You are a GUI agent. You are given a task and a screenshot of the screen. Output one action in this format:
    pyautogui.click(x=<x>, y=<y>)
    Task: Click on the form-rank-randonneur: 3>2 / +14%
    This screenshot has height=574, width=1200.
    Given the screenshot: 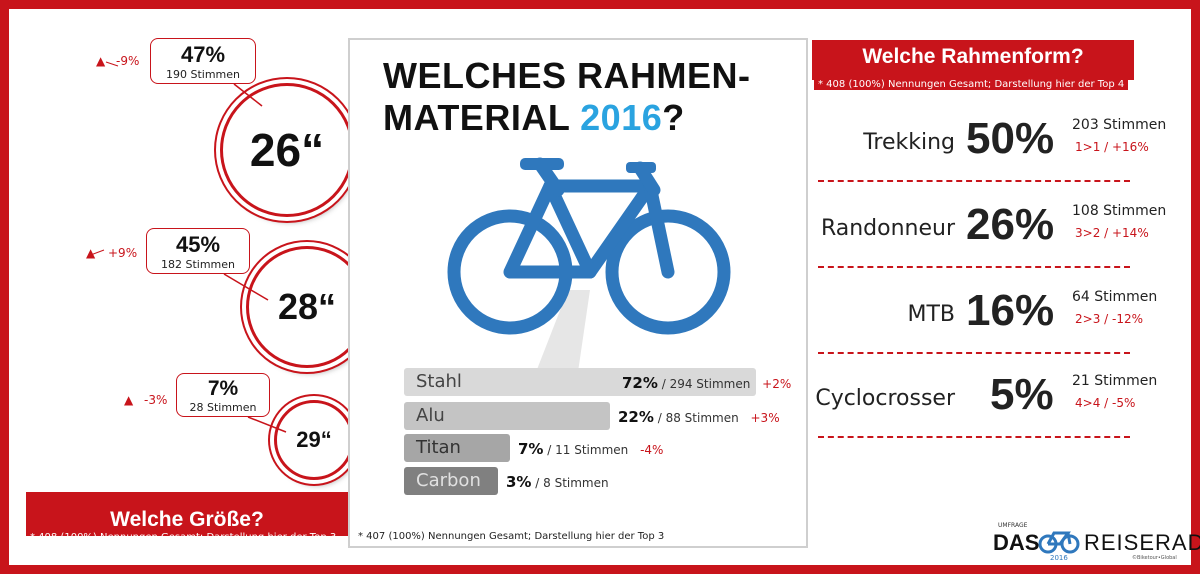 What is the action you would take?
    pyautogui.click(x=1112, y=233)
    